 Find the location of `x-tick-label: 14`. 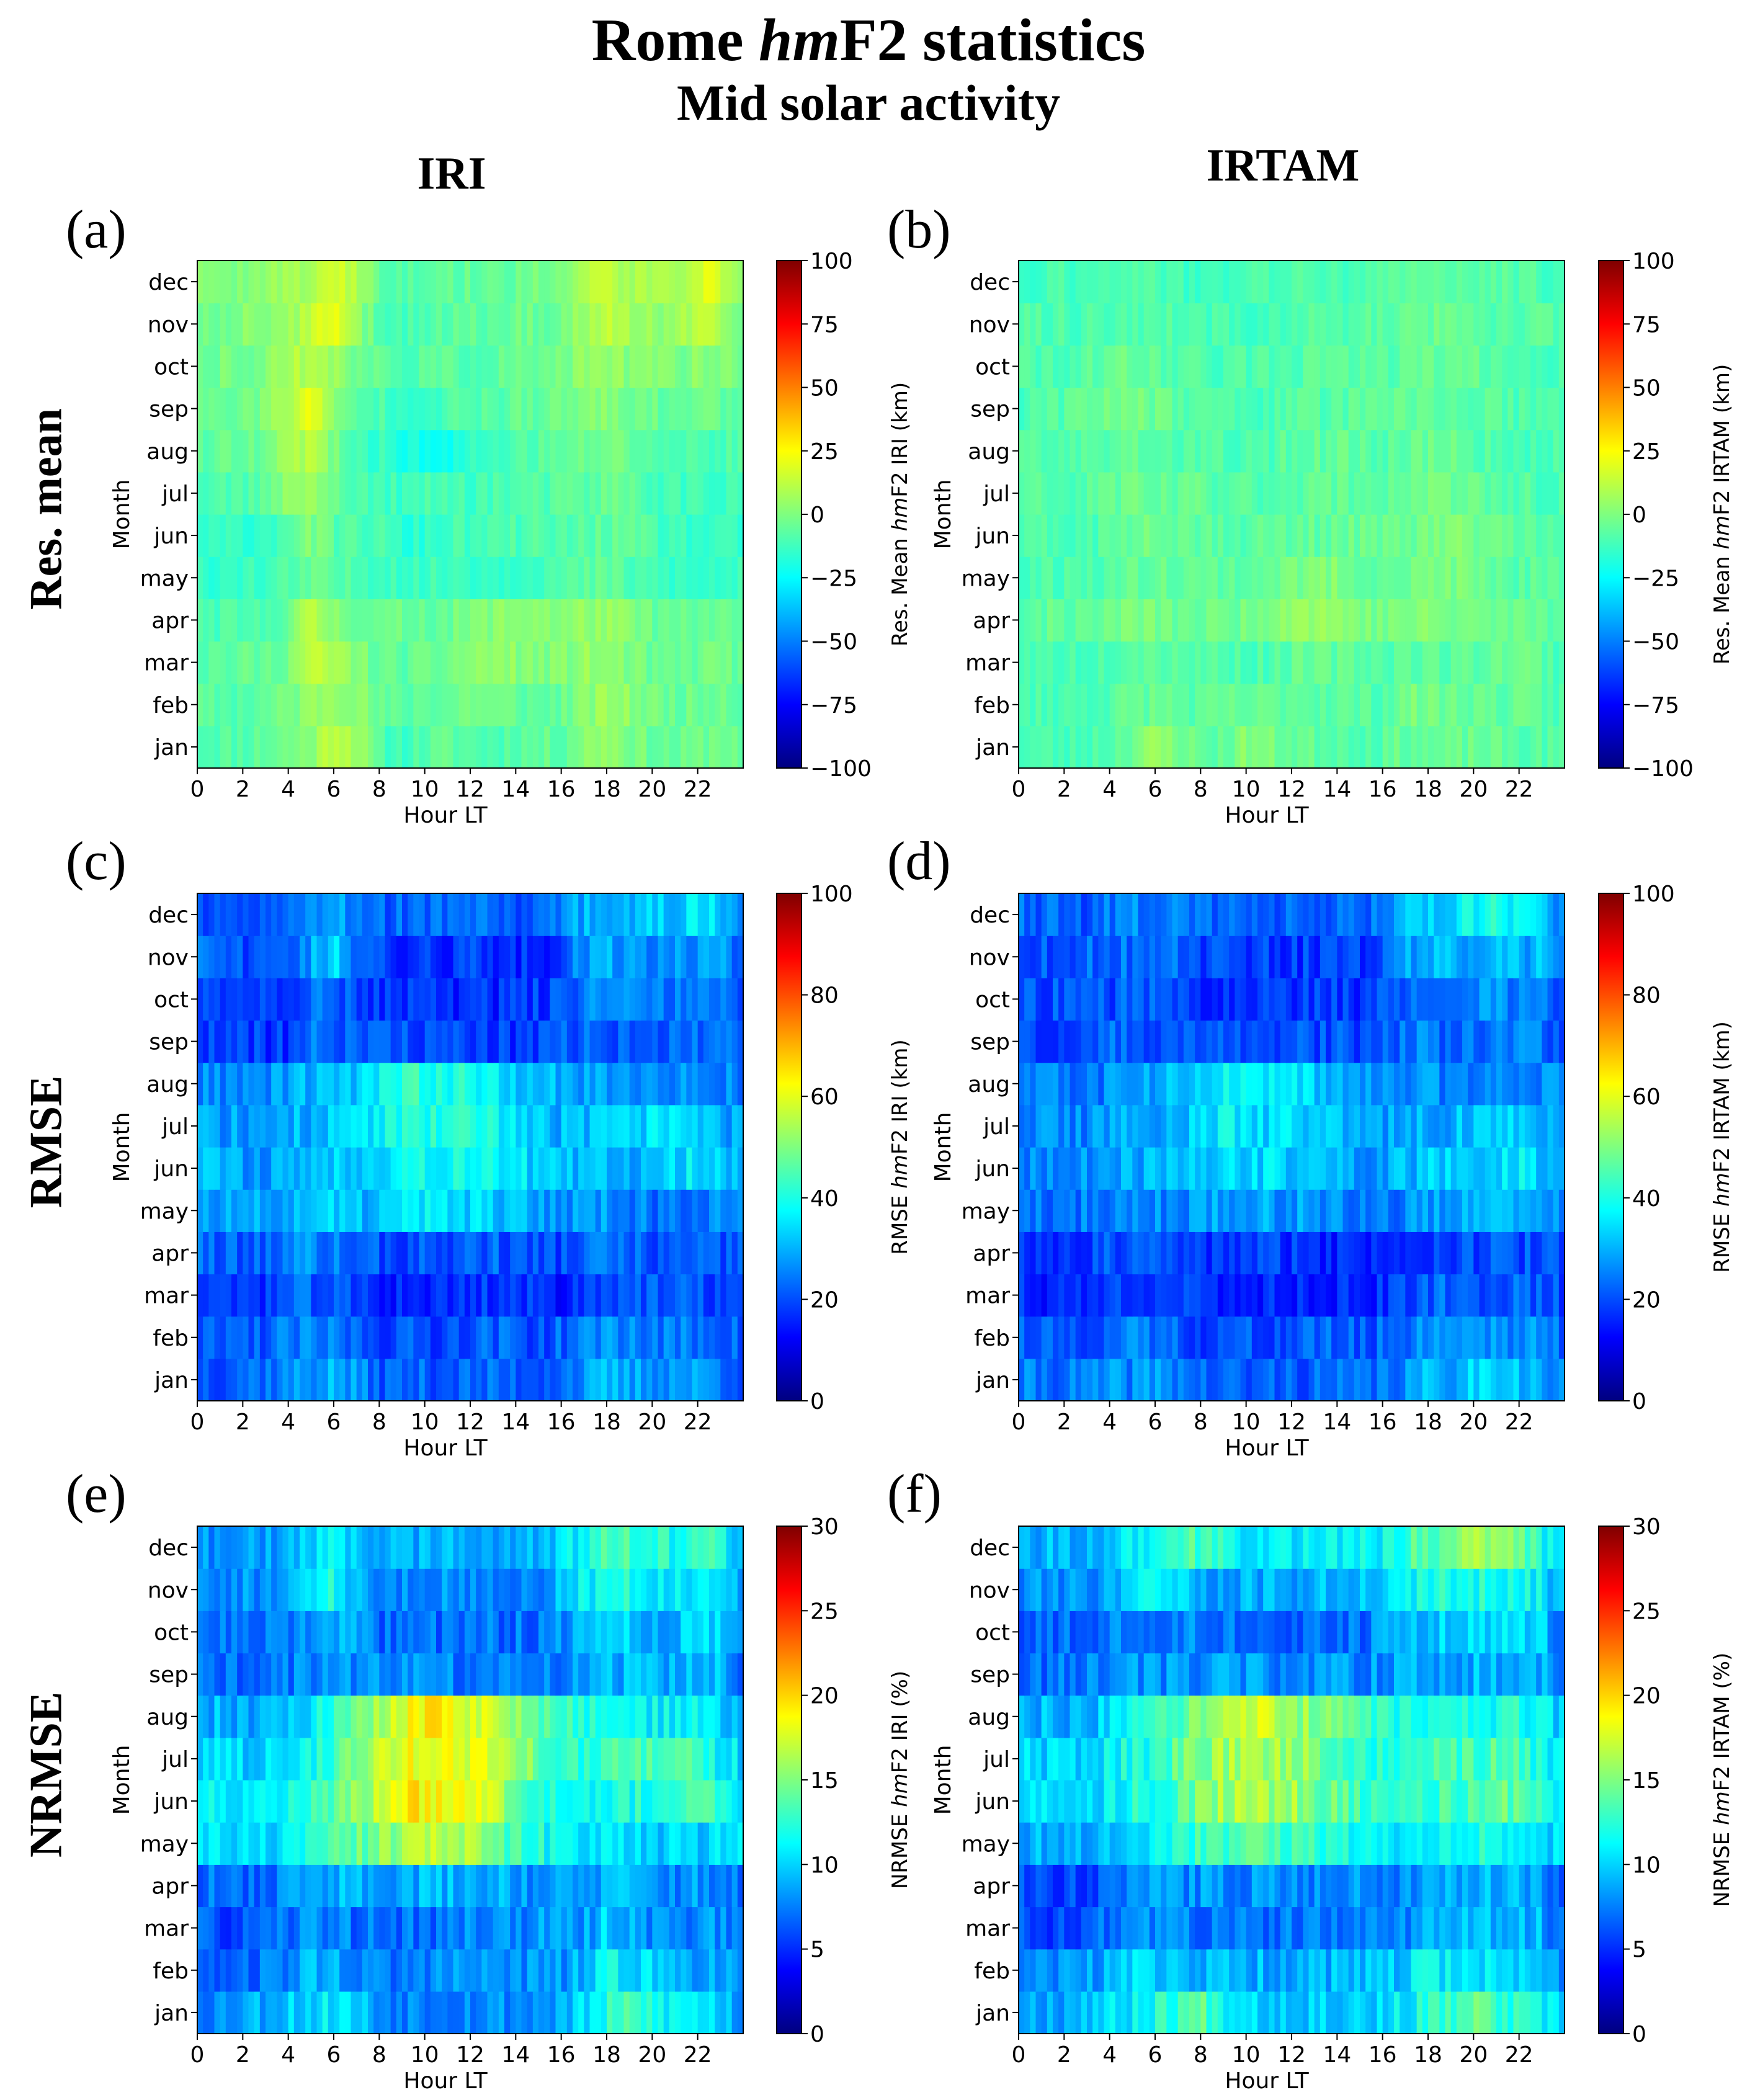

x-tick-label: 14 is located at coordinates (515, 789).